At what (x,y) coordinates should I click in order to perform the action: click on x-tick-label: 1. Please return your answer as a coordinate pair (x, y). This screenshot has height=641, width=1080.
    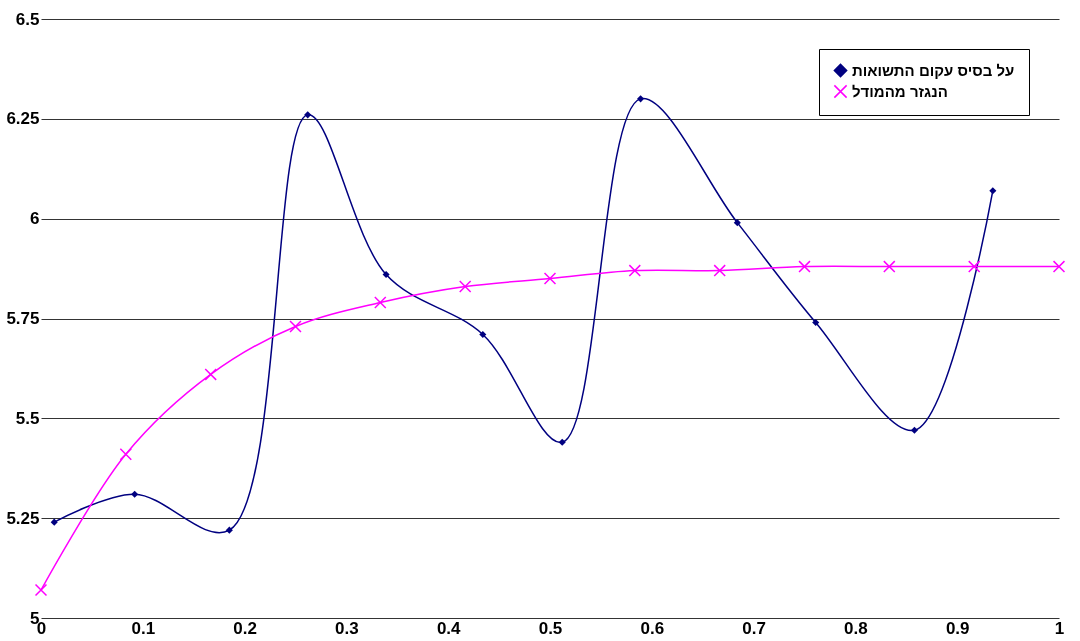
    Looking at the image, I should click on (1059, 628).